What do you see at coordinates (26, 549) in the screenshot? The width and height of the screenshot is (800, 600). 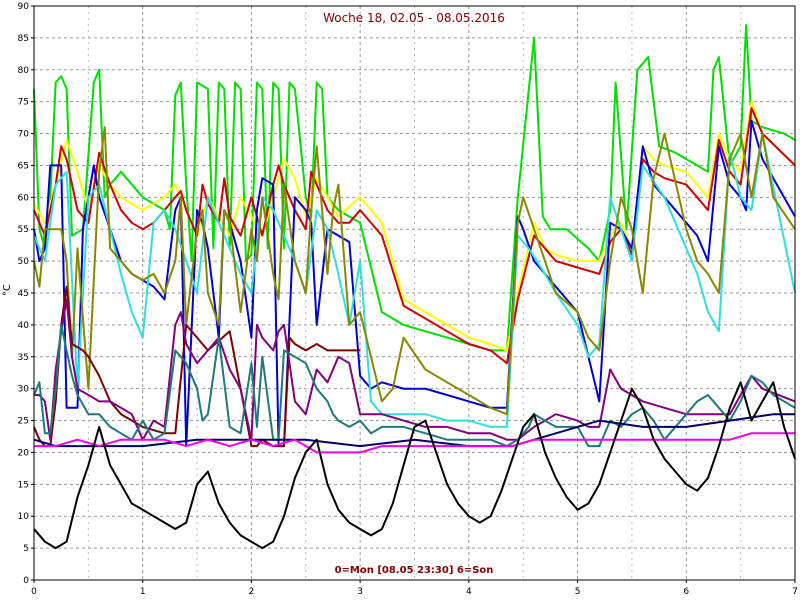 I see `y-tick-label: 5` at bounding box center [26, 549].